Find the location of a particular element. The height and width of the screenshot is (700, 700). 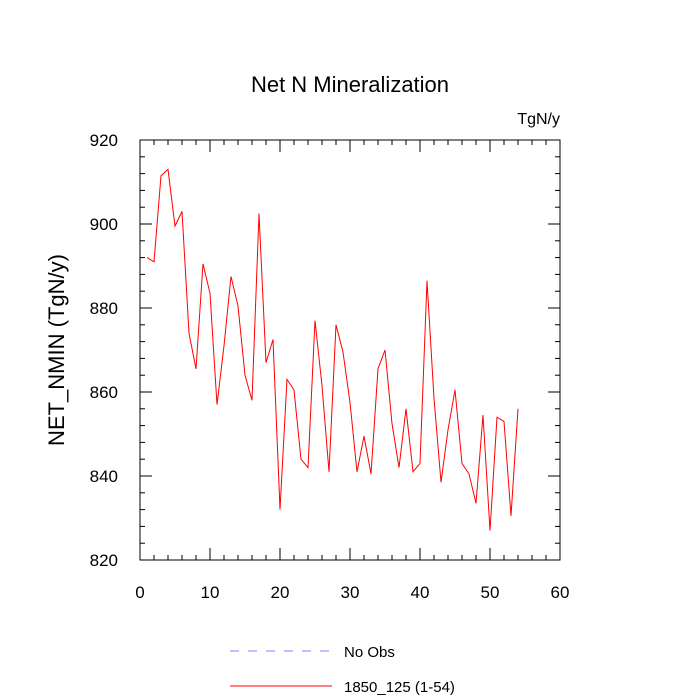

legend: No Obs 1850_125 (1-54) is located at coordinates (342, 670).